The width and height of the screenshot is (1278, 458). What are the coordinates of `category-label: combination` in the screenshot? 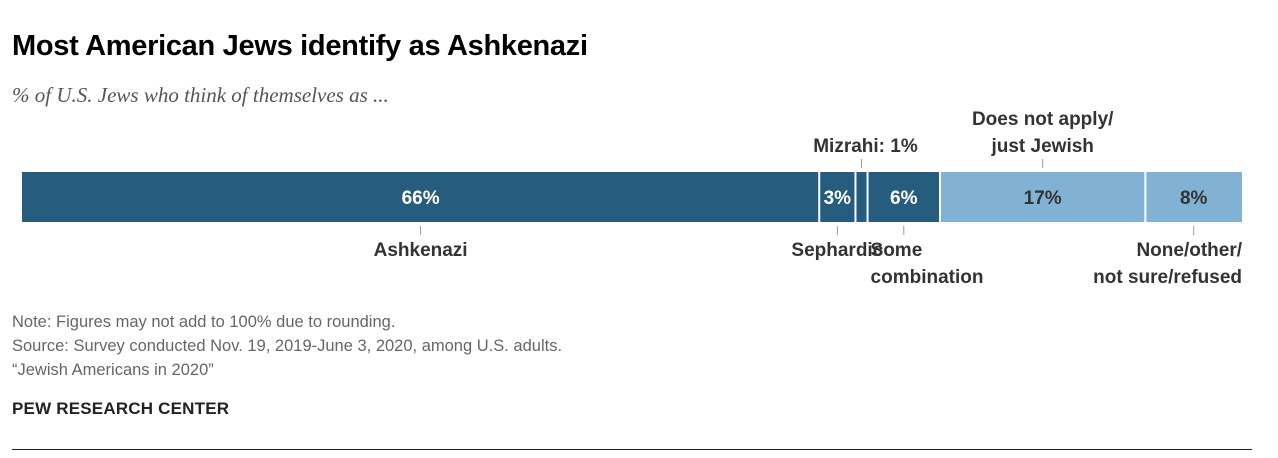 It's located at (927, 277).